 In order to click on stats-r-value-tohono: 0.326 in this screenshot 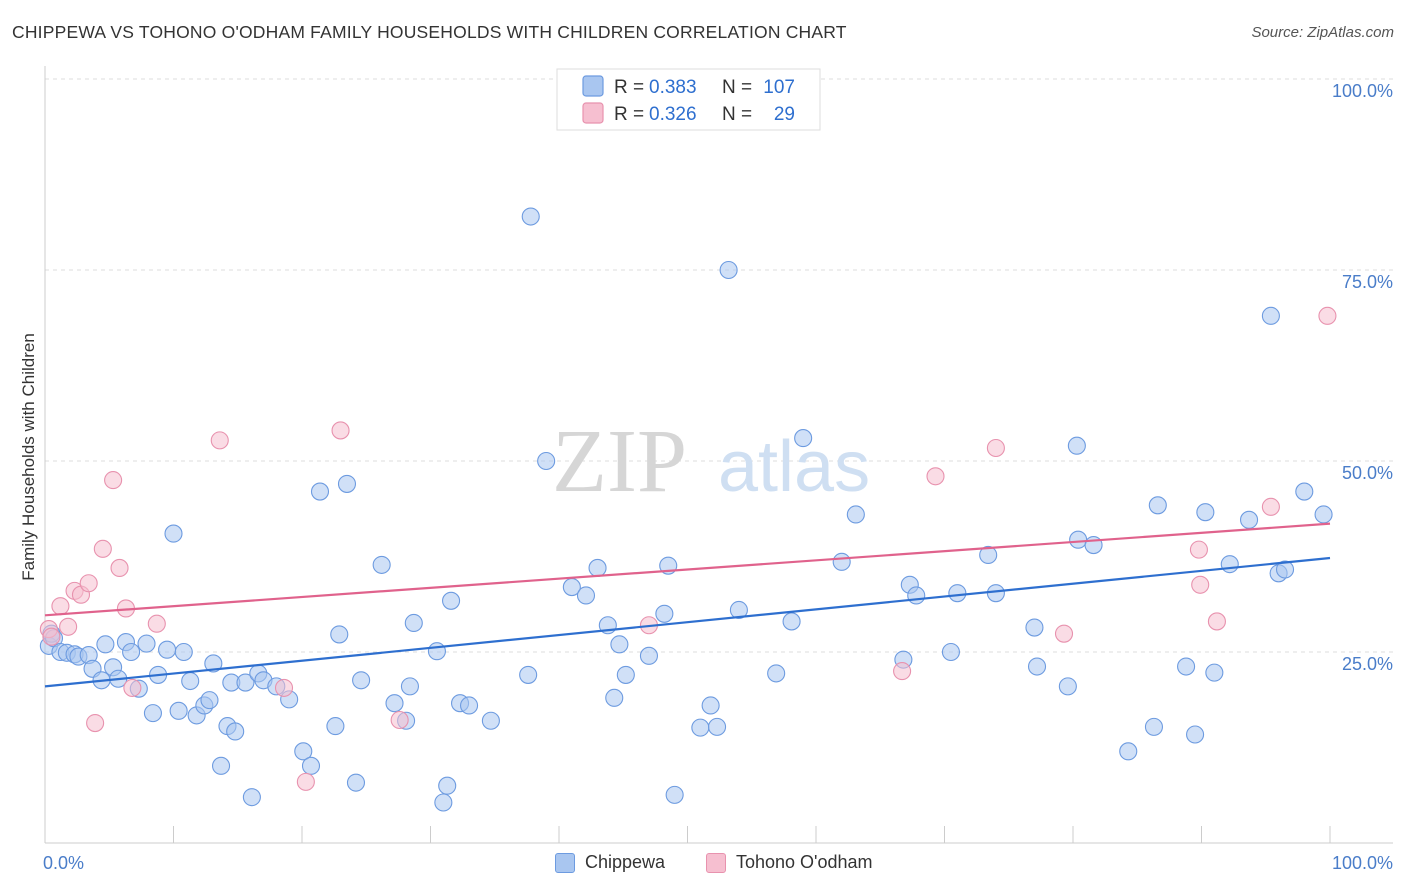, I will do `click(673, 114)`.